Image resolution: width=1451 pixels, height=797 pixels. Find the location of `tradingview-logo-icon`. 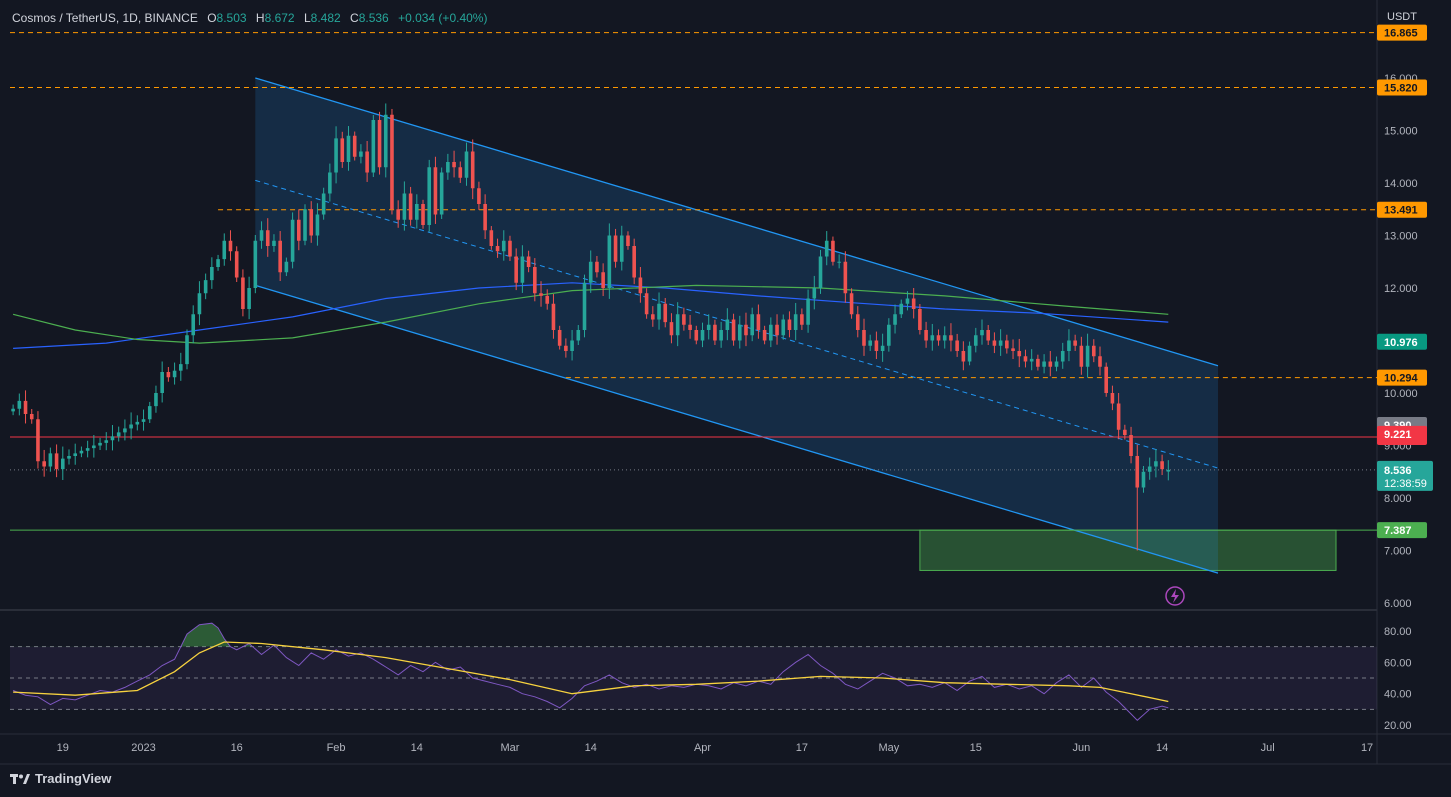

tradingview-logo-icon is located at coordinates (20, 778).